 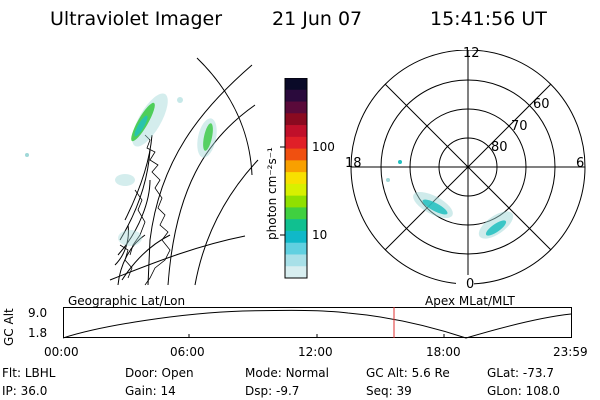 I want to click on aurora-emission, so click(x=121, y=169).